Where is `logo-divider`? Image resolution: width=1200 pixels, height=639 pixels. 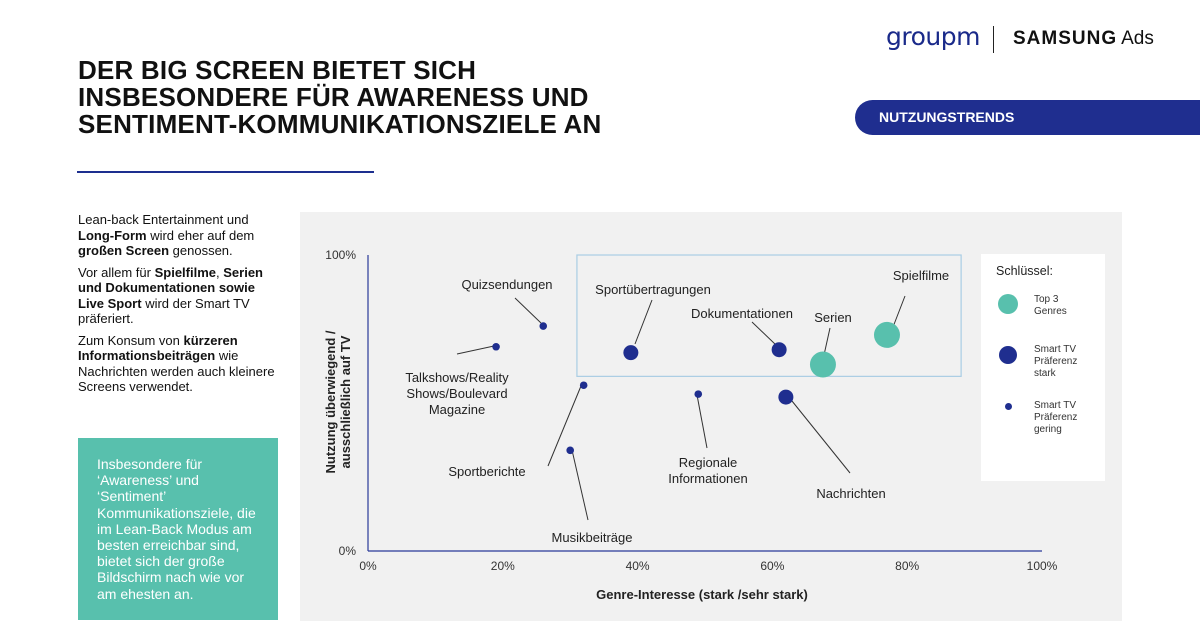
logo-divider is located at coordinates (993, 39).